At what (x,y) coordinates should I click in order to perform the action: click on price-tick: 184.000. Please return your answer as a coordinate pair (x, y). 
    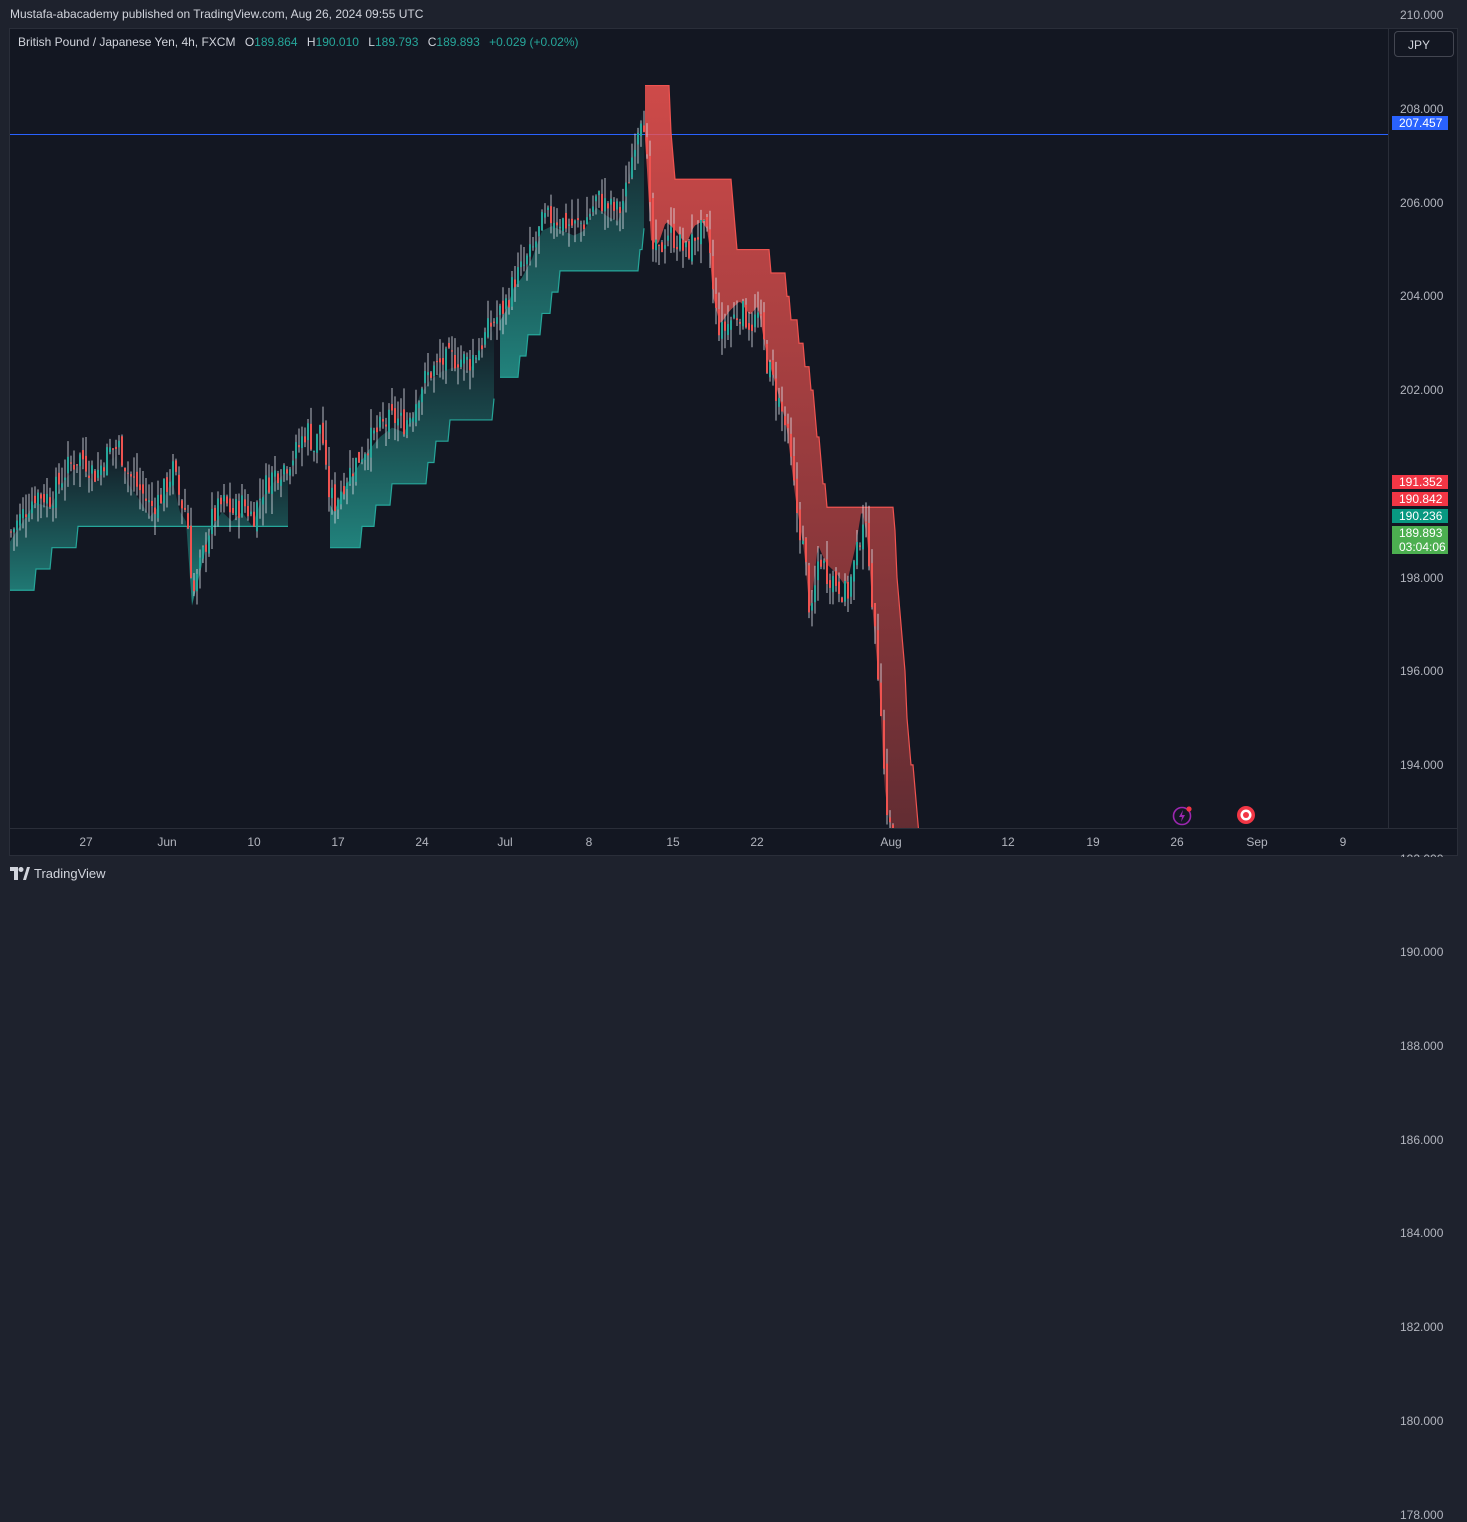
    Looking at the image, I should click on (1422, 1233).